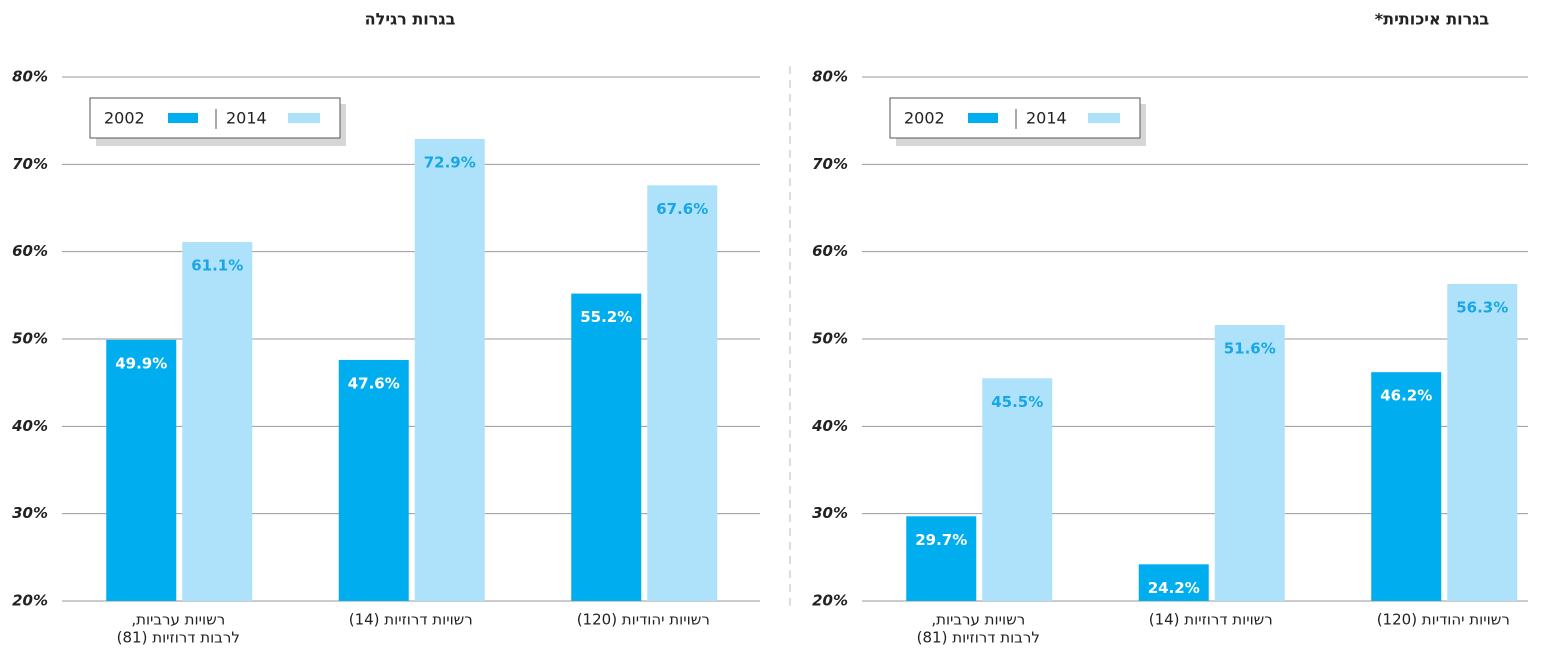 This screenshot has width=1544, height=654. Describe the element at coordinates (450, 163) in the screenshot. I see `value-label: 72.9%` at that location.